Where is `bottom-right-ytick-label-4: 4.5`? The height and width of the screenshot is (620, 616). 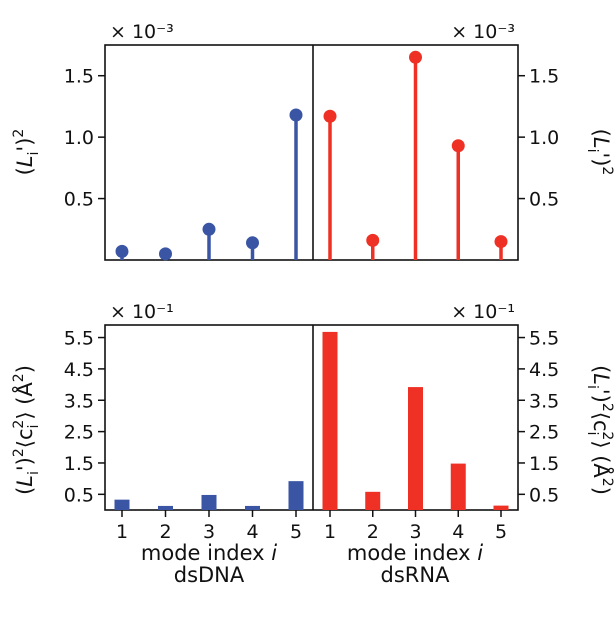
bottom-right-ytick-label-4: 4.5 is located at coordinates (544, 370).